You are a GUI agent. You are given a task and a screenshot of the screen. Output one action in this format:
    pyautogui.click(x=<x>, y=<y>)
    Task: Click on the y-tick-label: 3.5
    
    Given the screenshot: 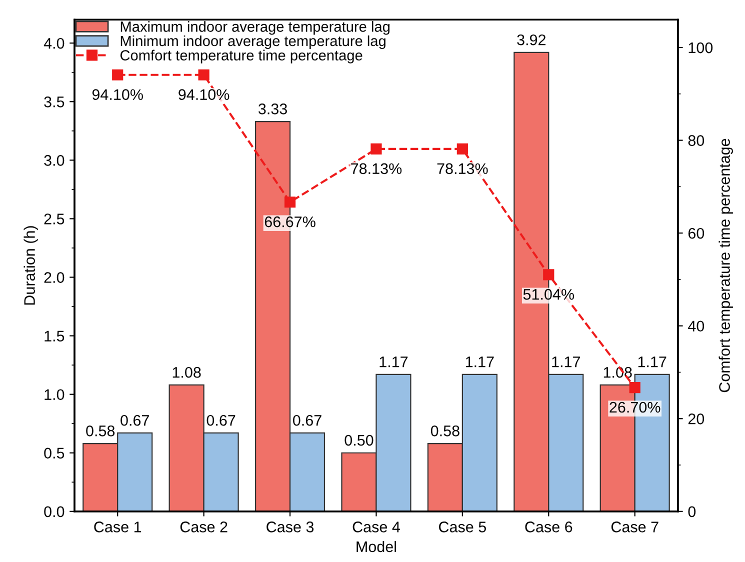 What is the action you would take?
    pyautogui.click(x=54, y=102)
    